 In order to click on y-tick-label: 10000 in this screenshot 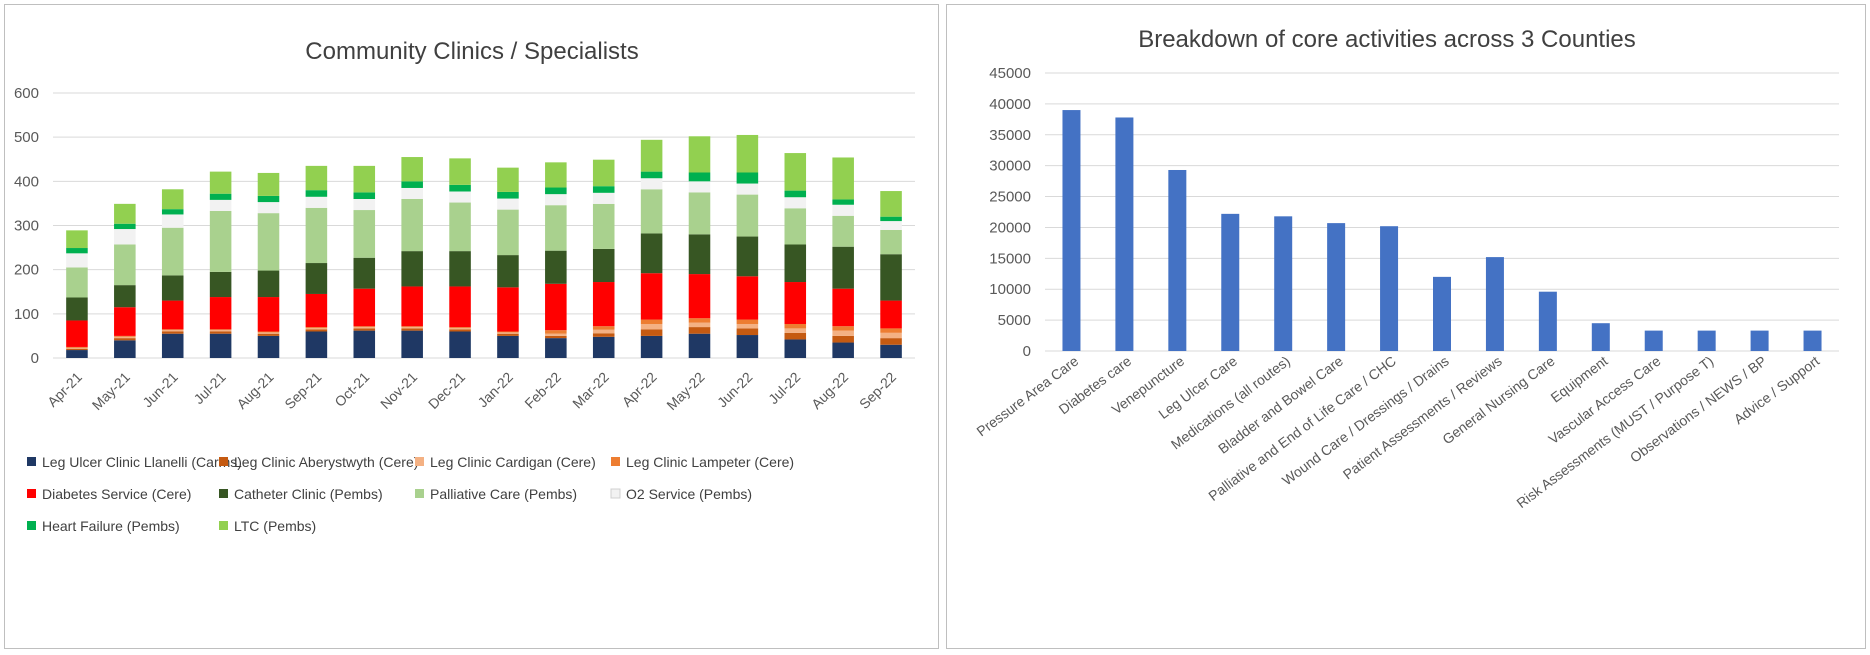, I will do `click(1010, 289)`.